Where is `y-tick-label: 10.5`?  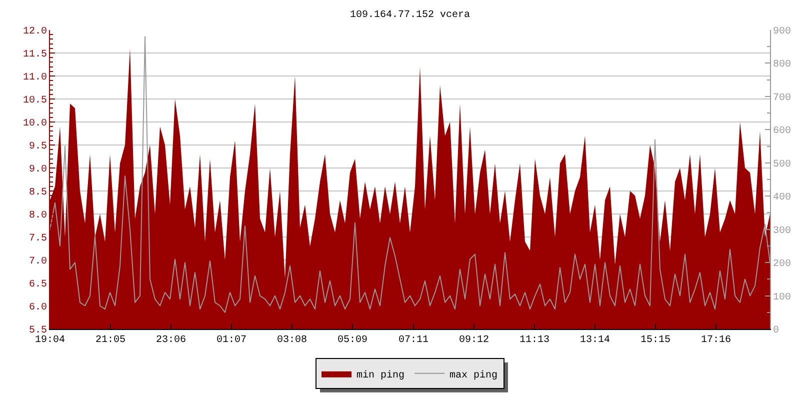
y-tick-label: 10.5 is located at coordinates (34, 101).